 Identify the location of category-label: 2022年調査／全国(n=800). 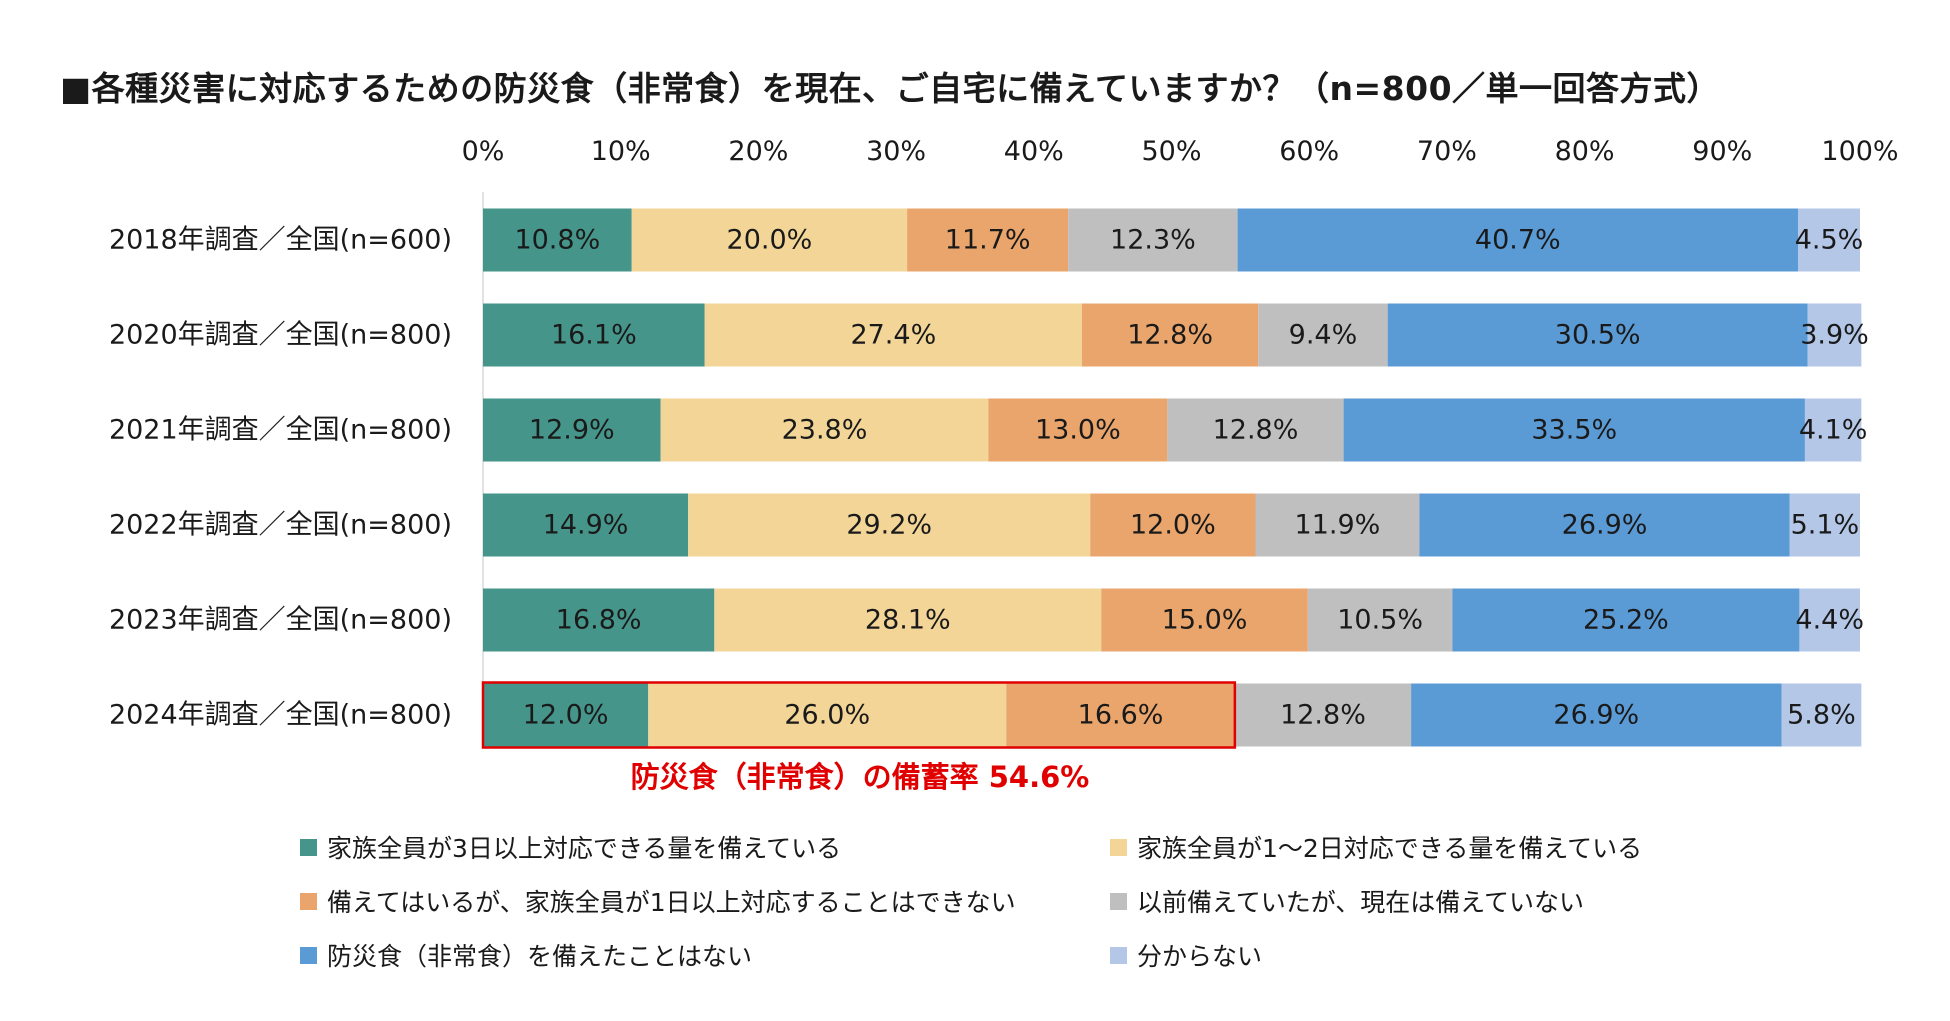
(280, 525).